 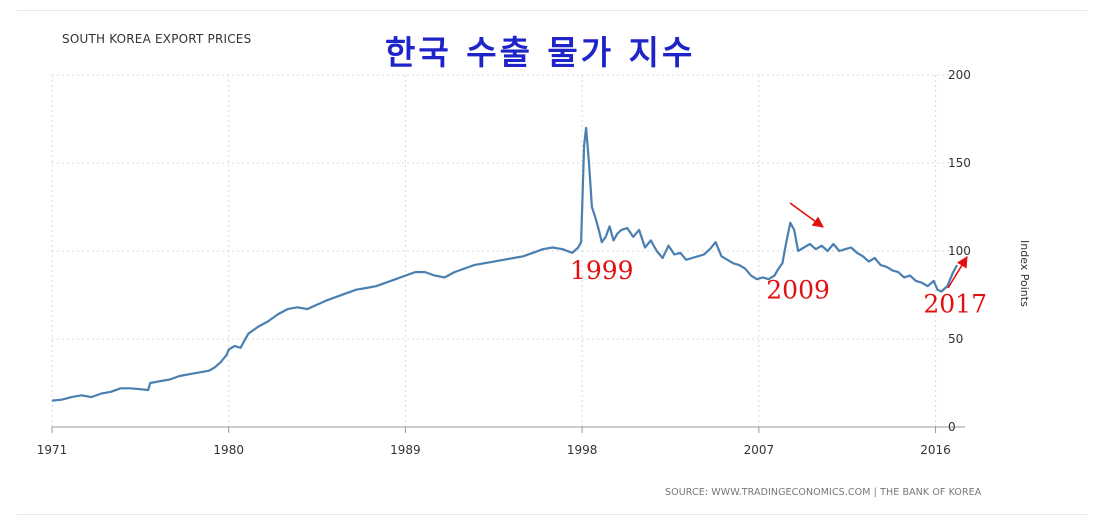 I want to click on y-axis-label: Index Points, so click(x=1024, y=273).